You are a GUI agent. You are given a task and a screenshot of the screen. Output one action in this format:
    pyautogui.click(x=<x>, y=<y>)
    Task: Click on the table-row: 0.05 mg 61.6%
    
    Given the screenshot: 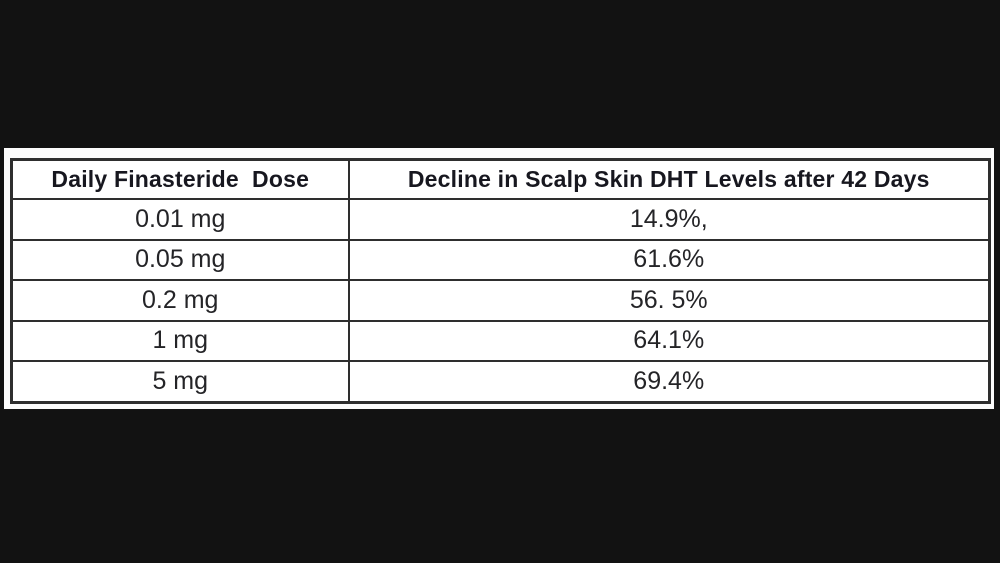 What is the action you would take?
    pyautogui.click(x=500, y=259)
    